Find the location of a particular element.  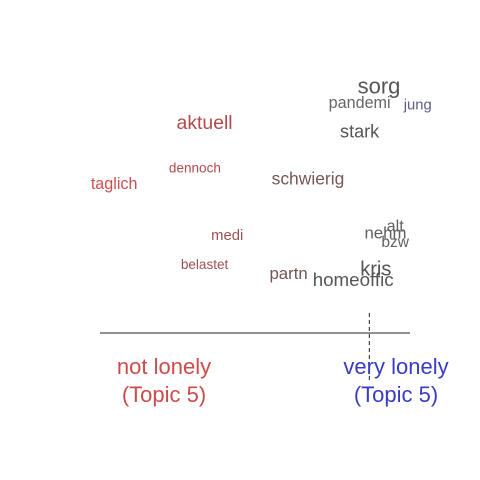

word-point-partn: partn is located at coordinates (288, 273).